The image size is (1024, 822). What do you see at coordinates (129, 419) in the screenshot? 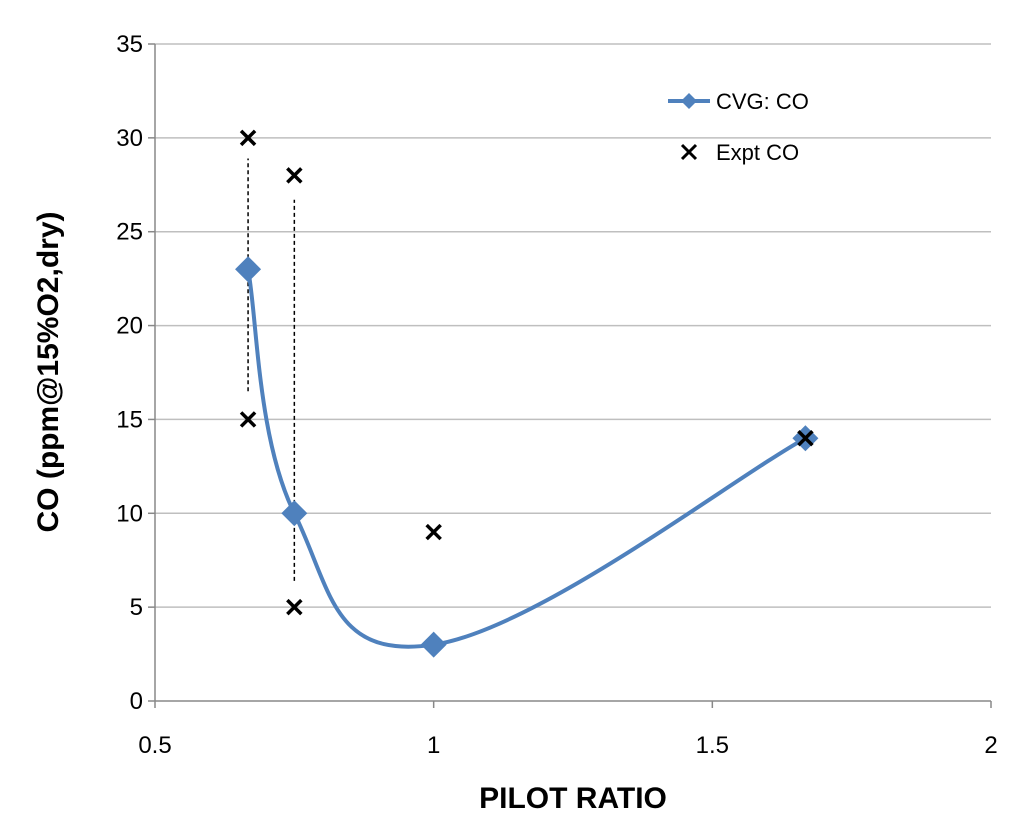
I see `y-tick-label: 15` at bounding box center [129, 419].